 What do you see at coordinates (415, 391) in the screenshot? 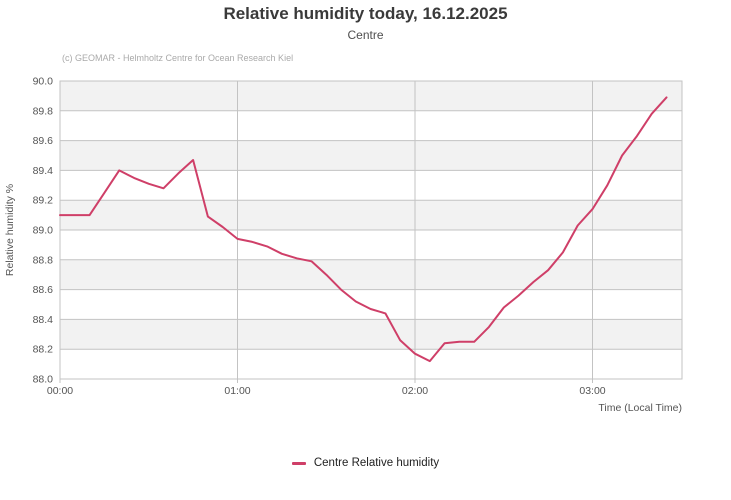
I see `x-tick-label: 02:00` at bounding box center [415, 391].